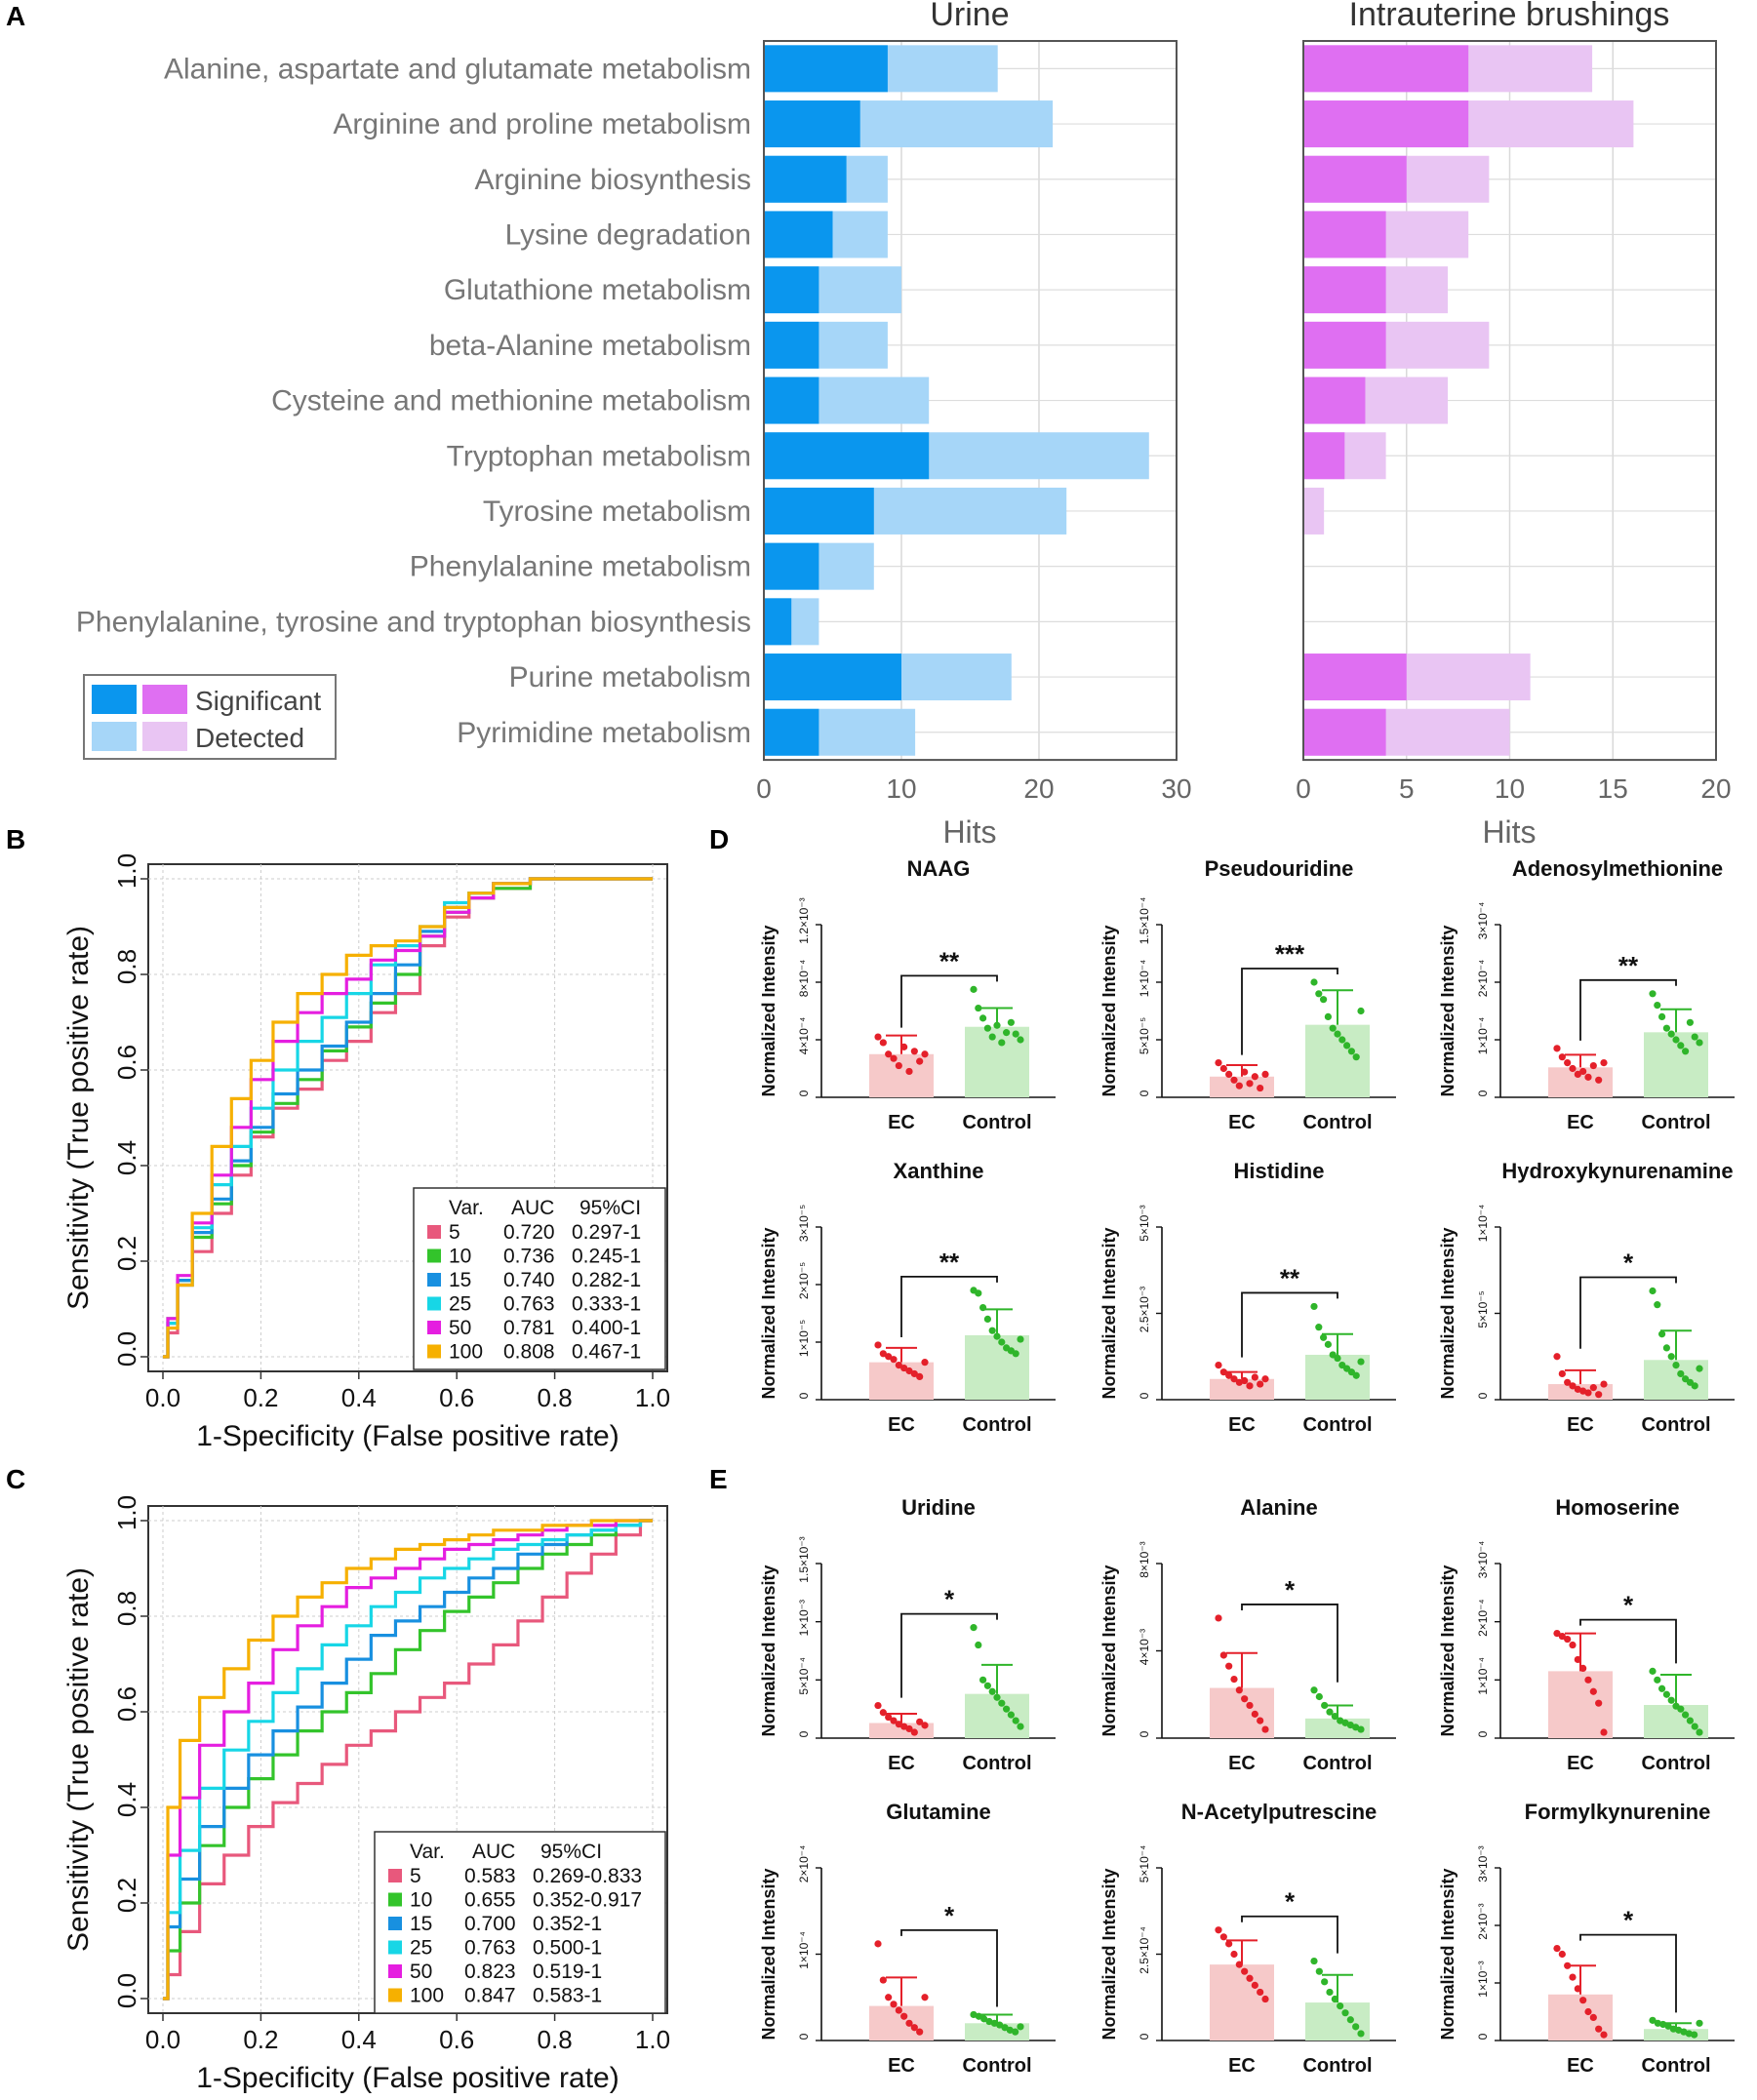 This screenshot has height=2100, width=1757. What do you see at coordinates (1483, 1921) in the screenshot?
I see `y-tick-label: 2×10⁻³` at bounding box center [1483, 1921].